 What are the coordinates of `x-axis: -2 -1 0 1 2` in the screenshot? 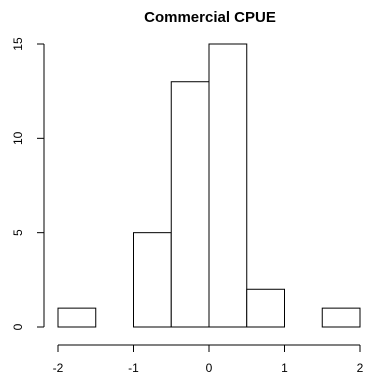 It's located at (208, 359).